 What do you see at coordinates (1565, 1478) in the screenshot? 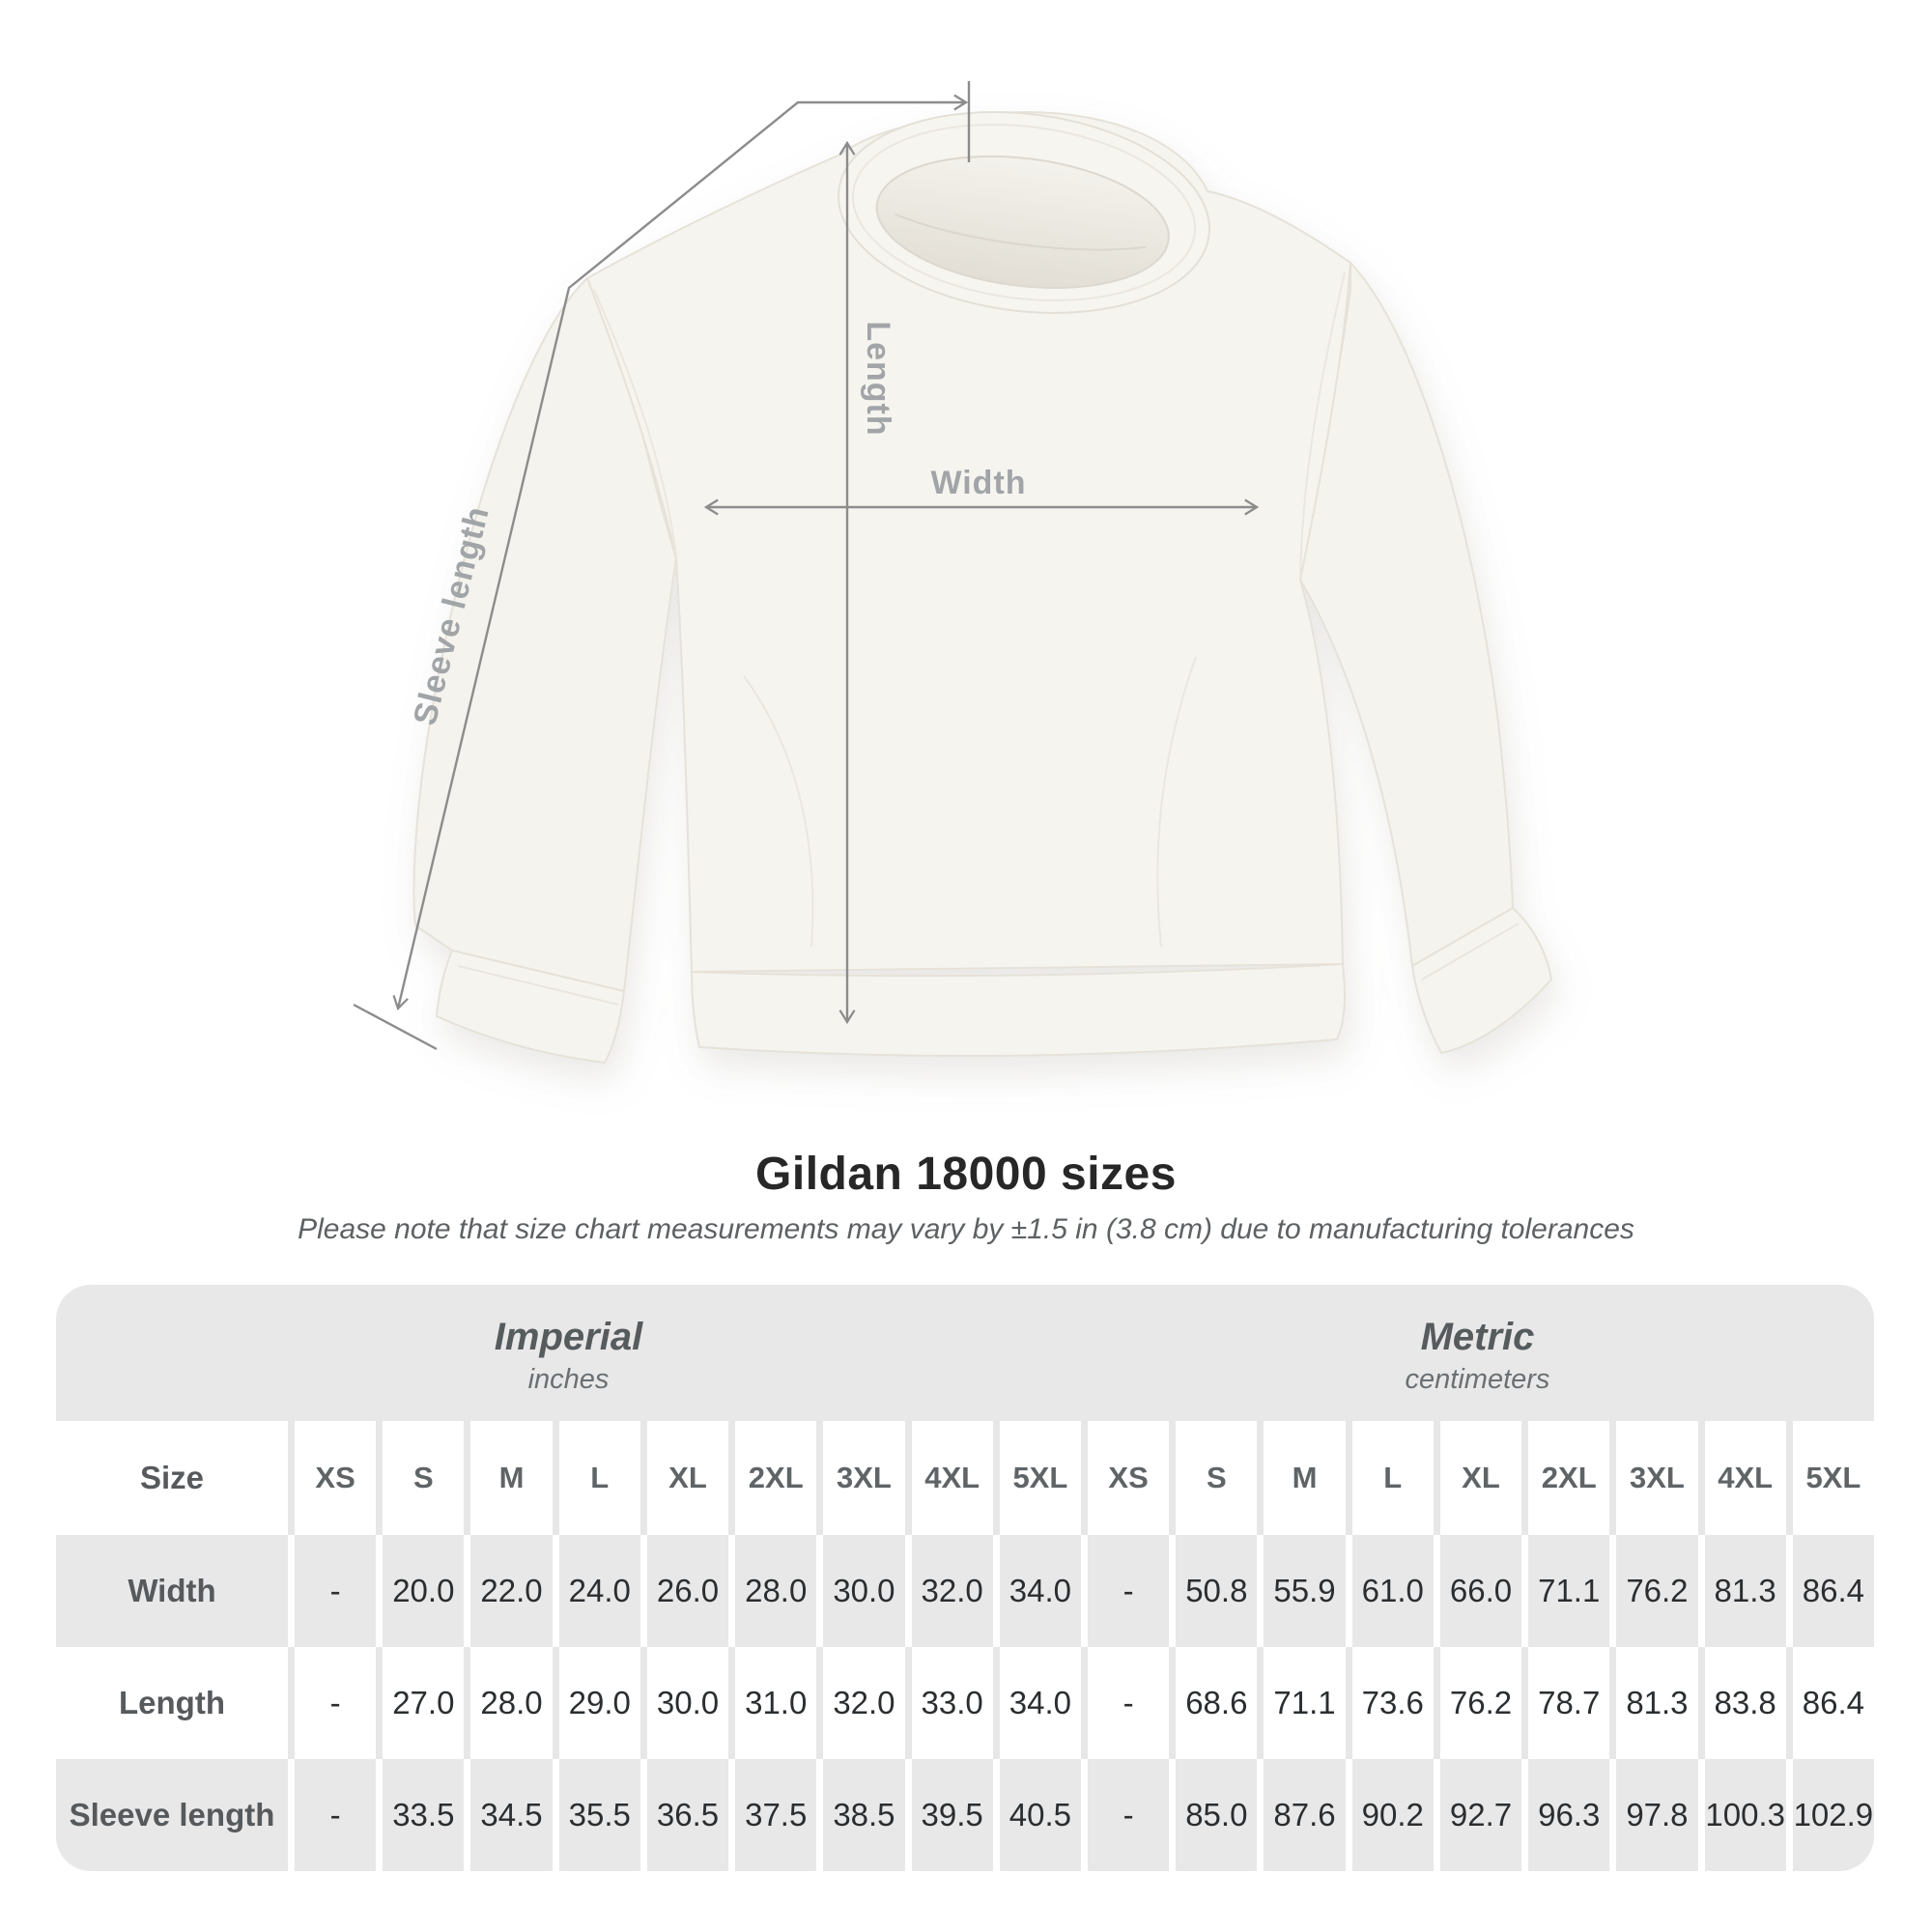
I see `column-header-metric-2xl: 2XL` at bounding box center [1565, 1478].